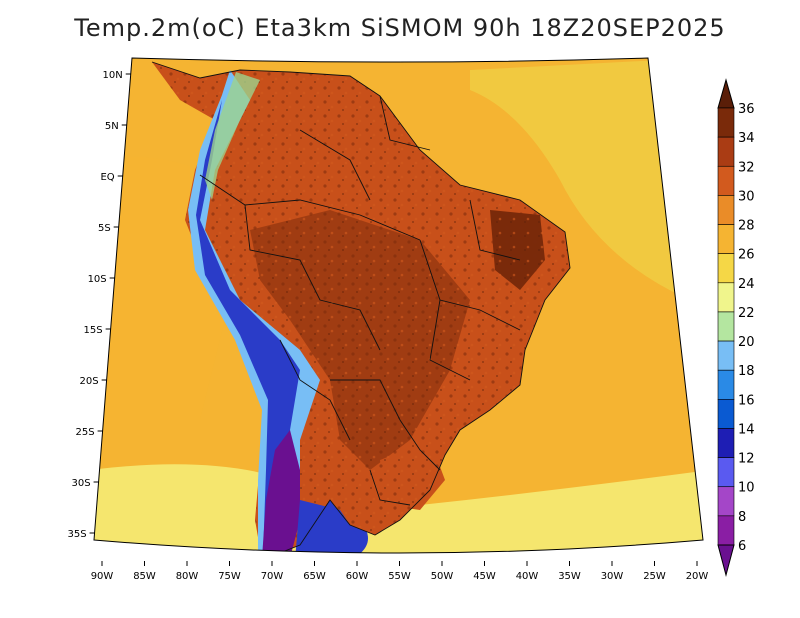 Image resolution: width=800 pixels, height=618 pixels. I want to click on lat-tick-label: 20S, so click(89, 381).